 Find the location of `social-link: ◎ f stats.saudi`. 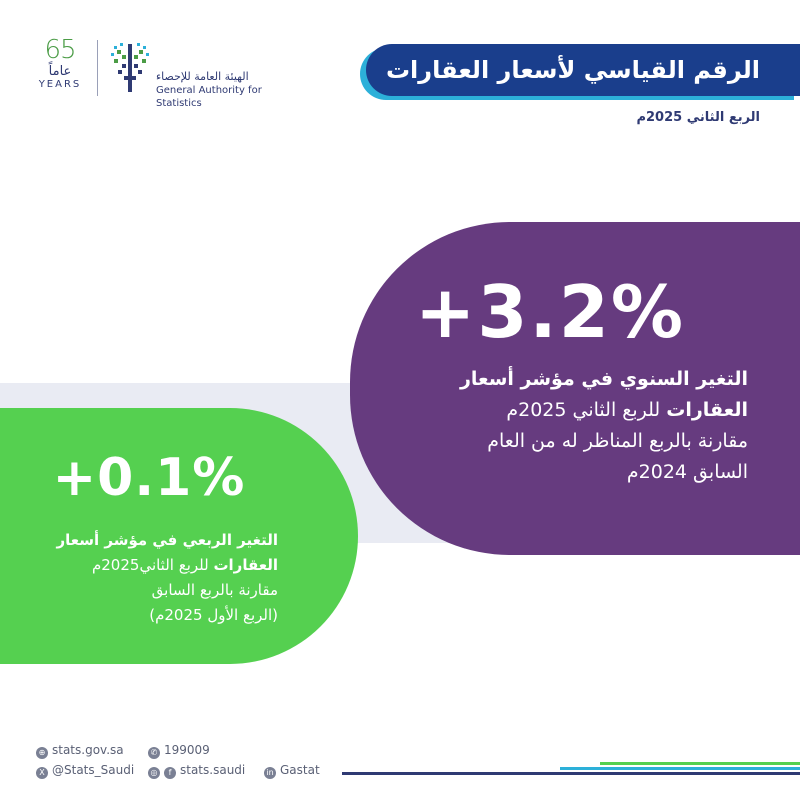

social-link: ◎ f stats.saudi is located at coordinates (197, 770).